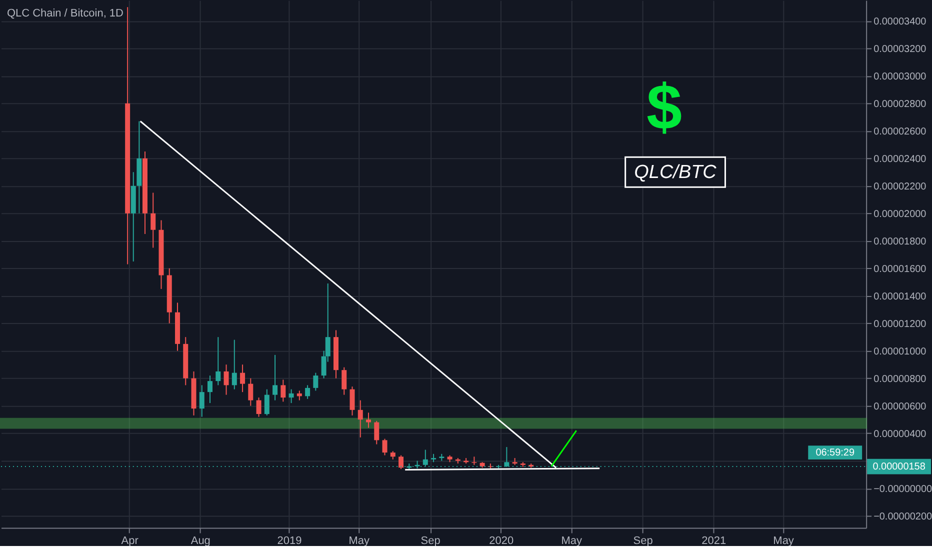 This screenshot has height=550, width=932. I want to click on x-tick-label: 2019, so click(289, 541).